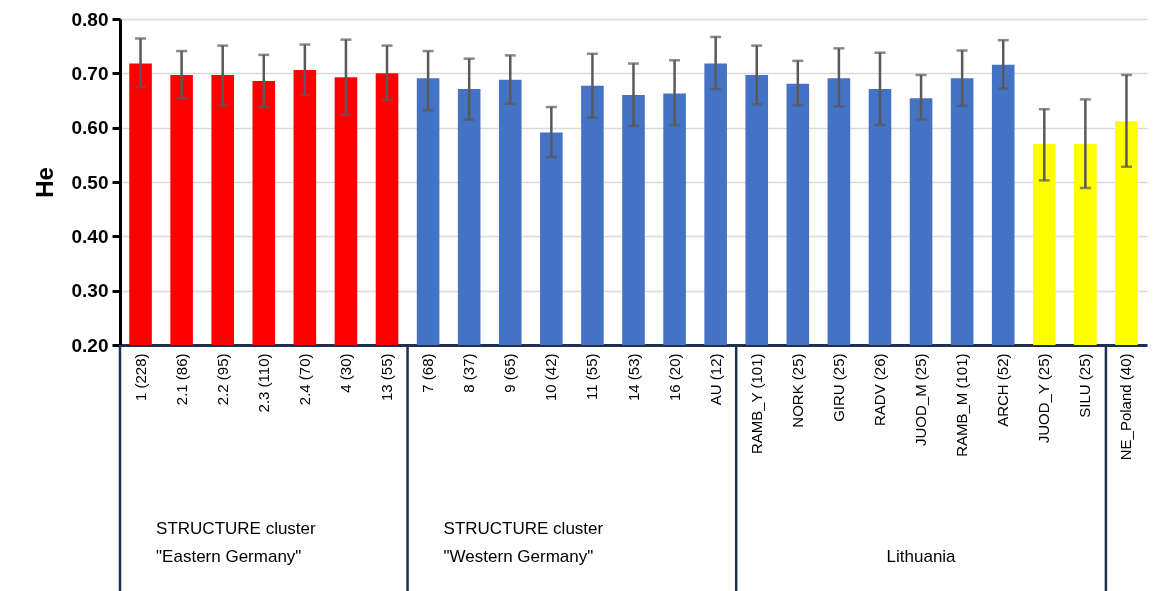  What do you see at coordinates (469, 373) in the screenshot?
I see `x-tick-label: 8 (37)` at bounding box center [469, 373].